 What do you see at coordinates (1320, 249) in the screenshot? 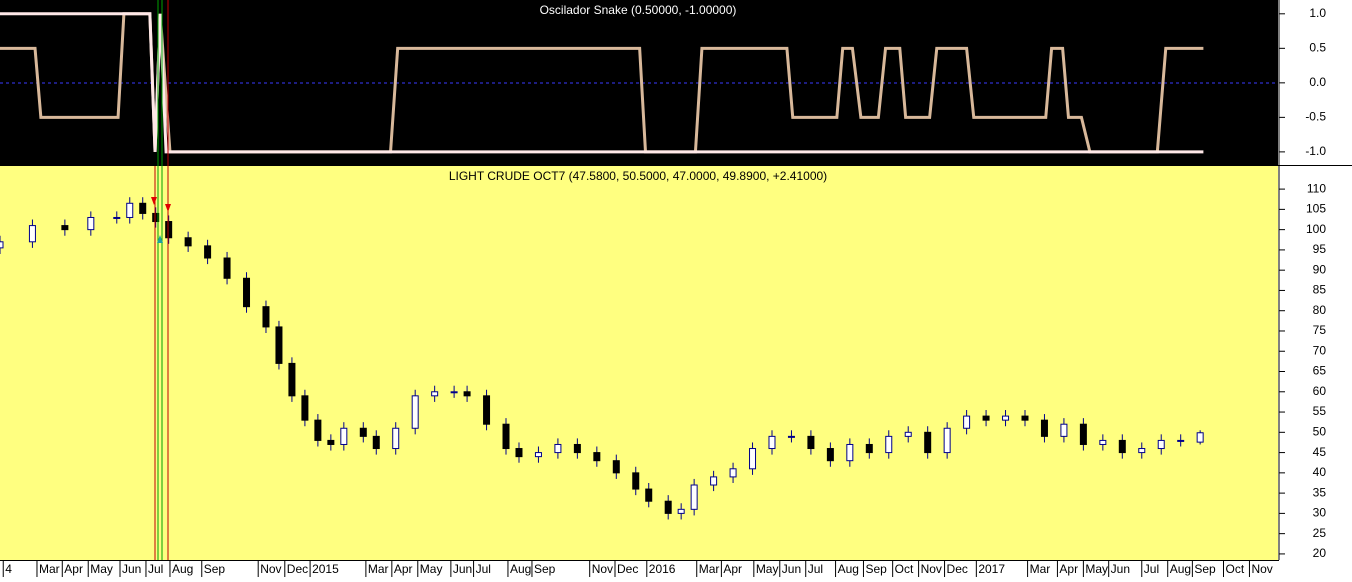
I see `y-tick-label: 95` at bounding box center [1320, 249].